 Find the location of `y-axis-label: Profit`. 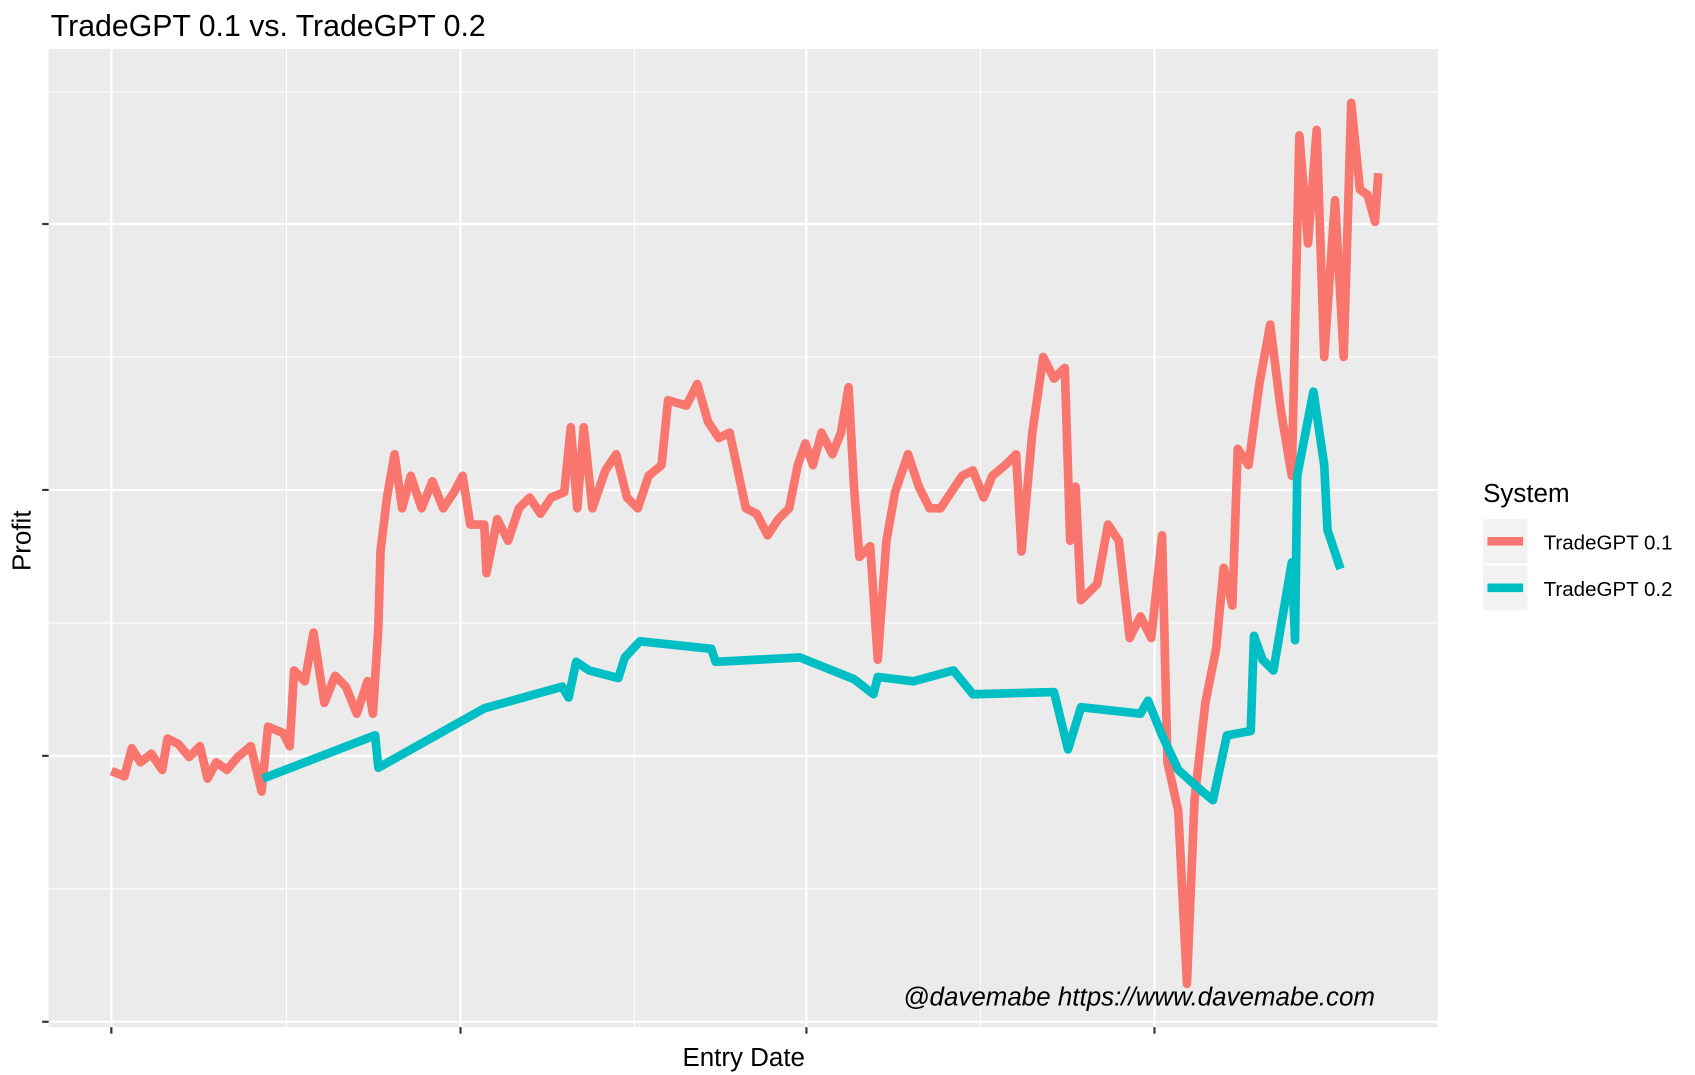

y-axis-label: Profit is located at coordinates (22, 540).